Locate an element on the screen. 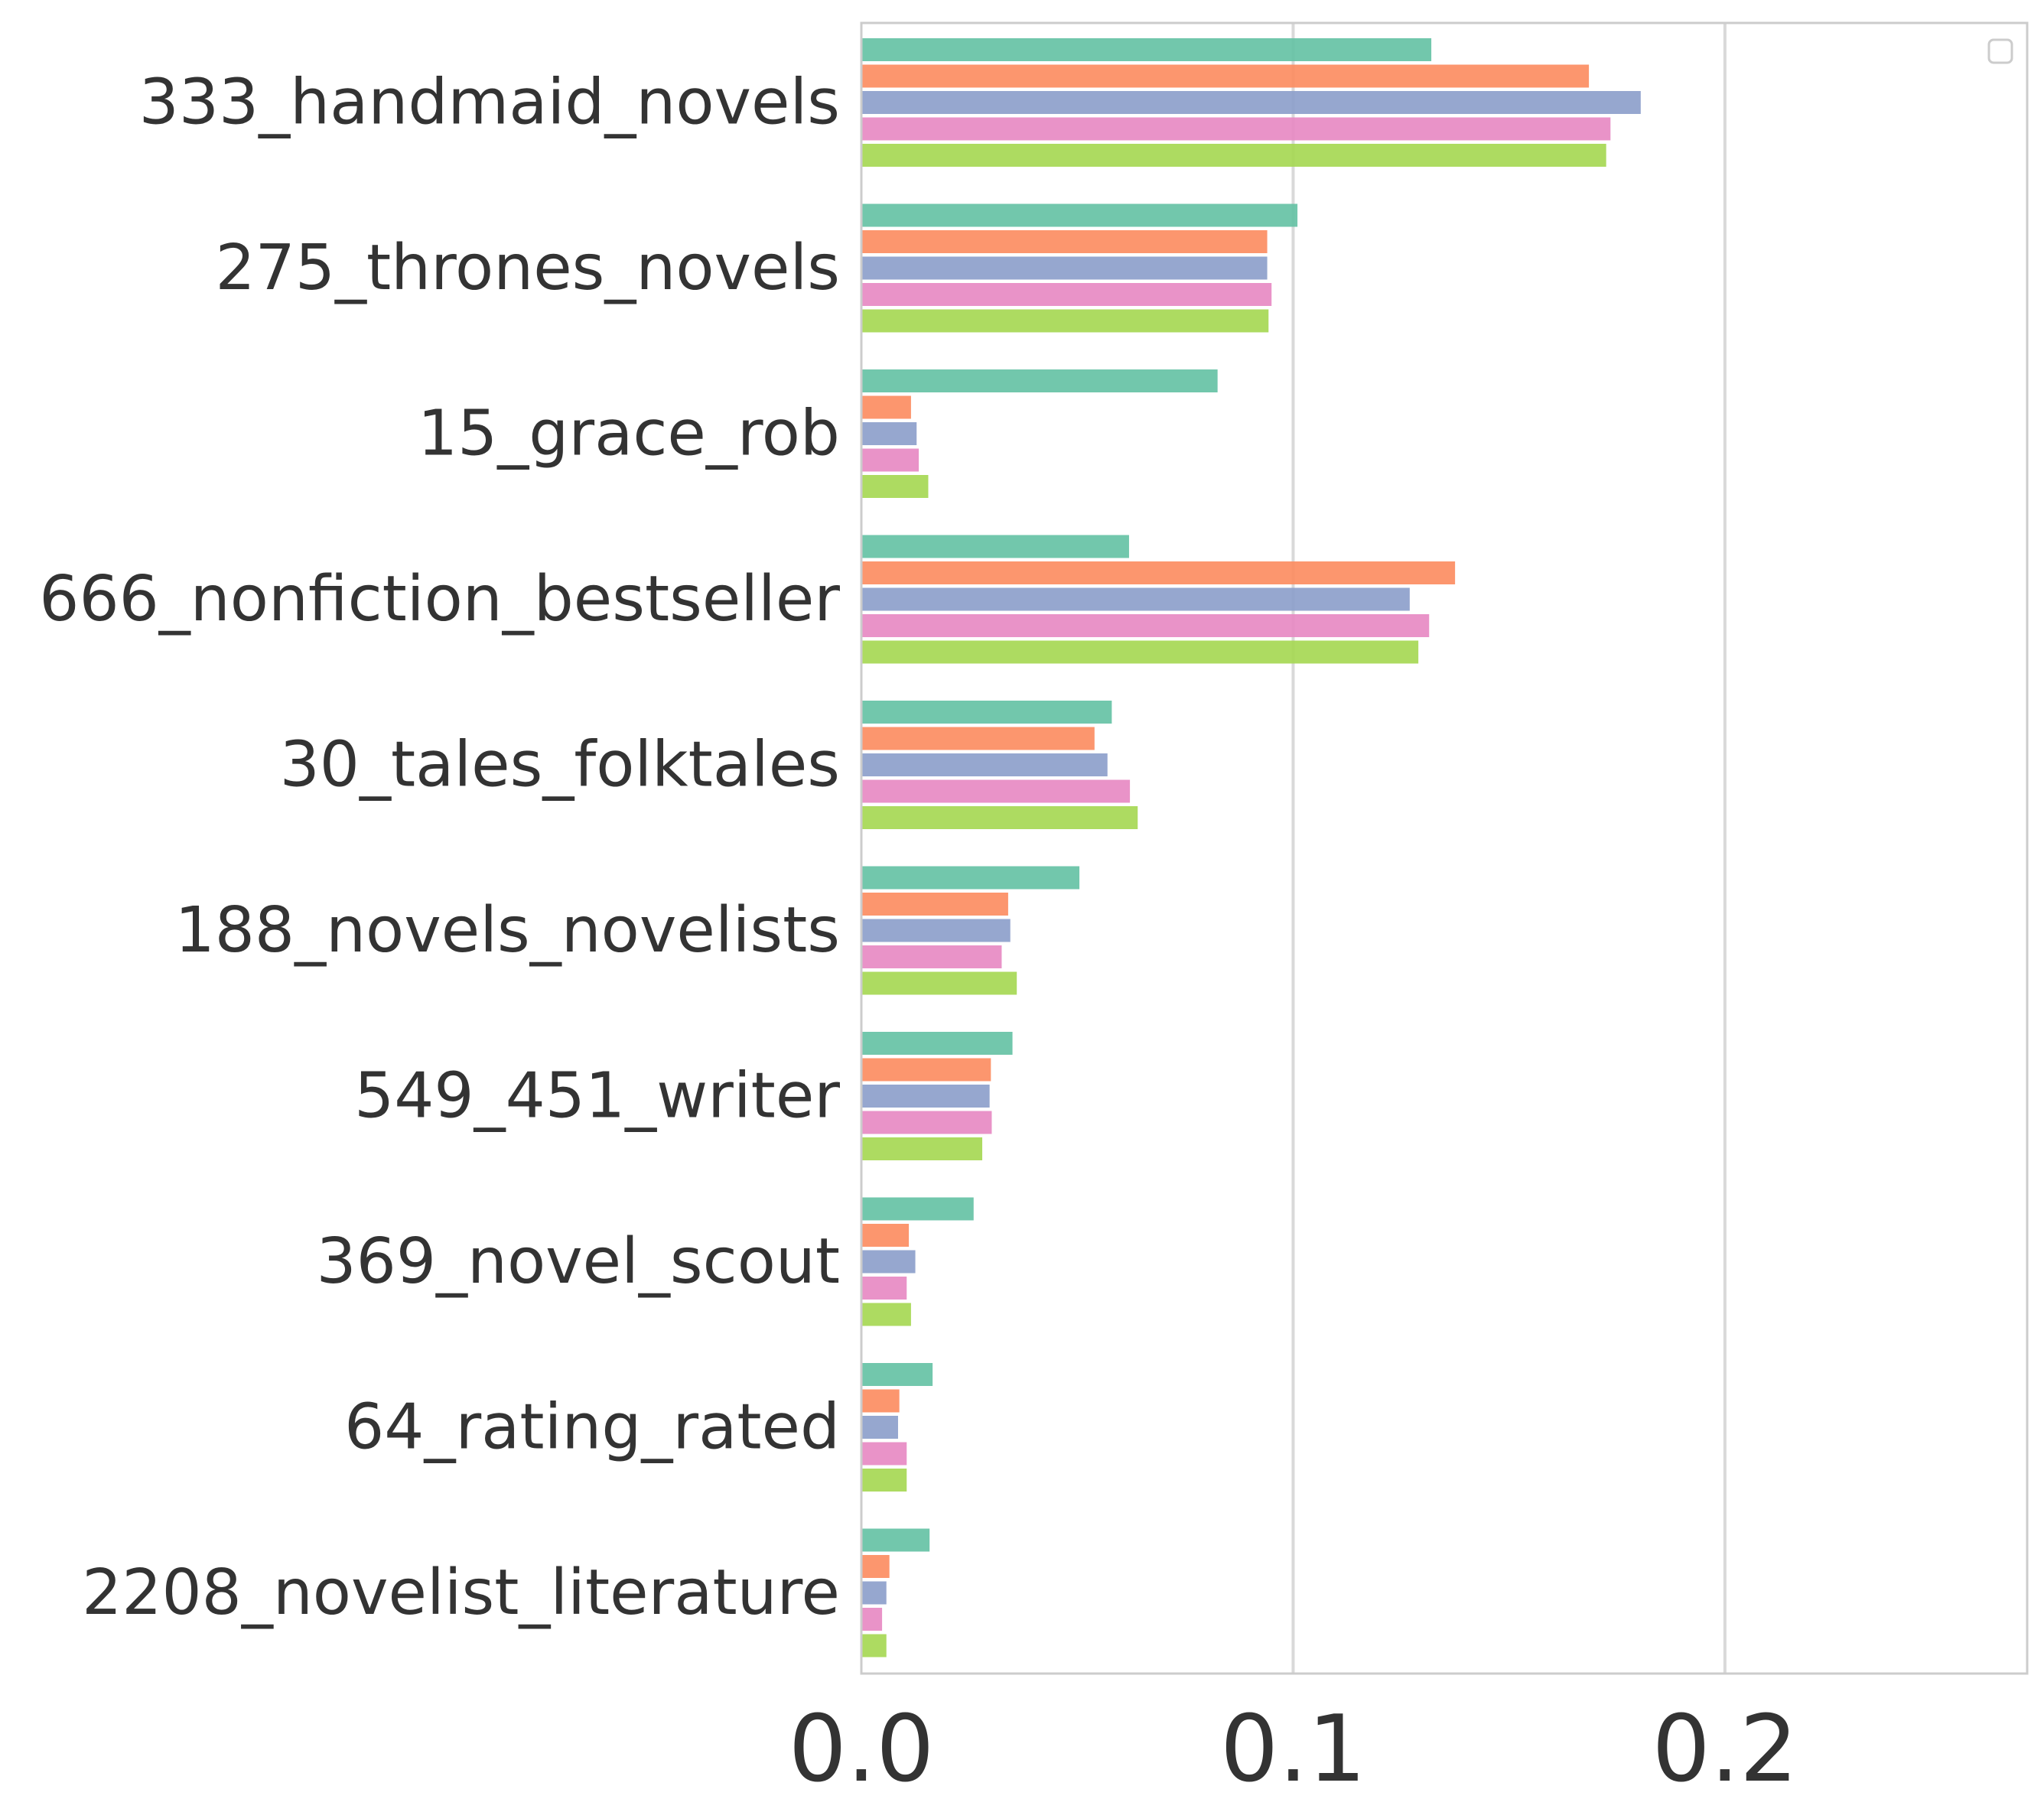  x-tick-label: 0.1 is located at coordinates (1293, 1750).